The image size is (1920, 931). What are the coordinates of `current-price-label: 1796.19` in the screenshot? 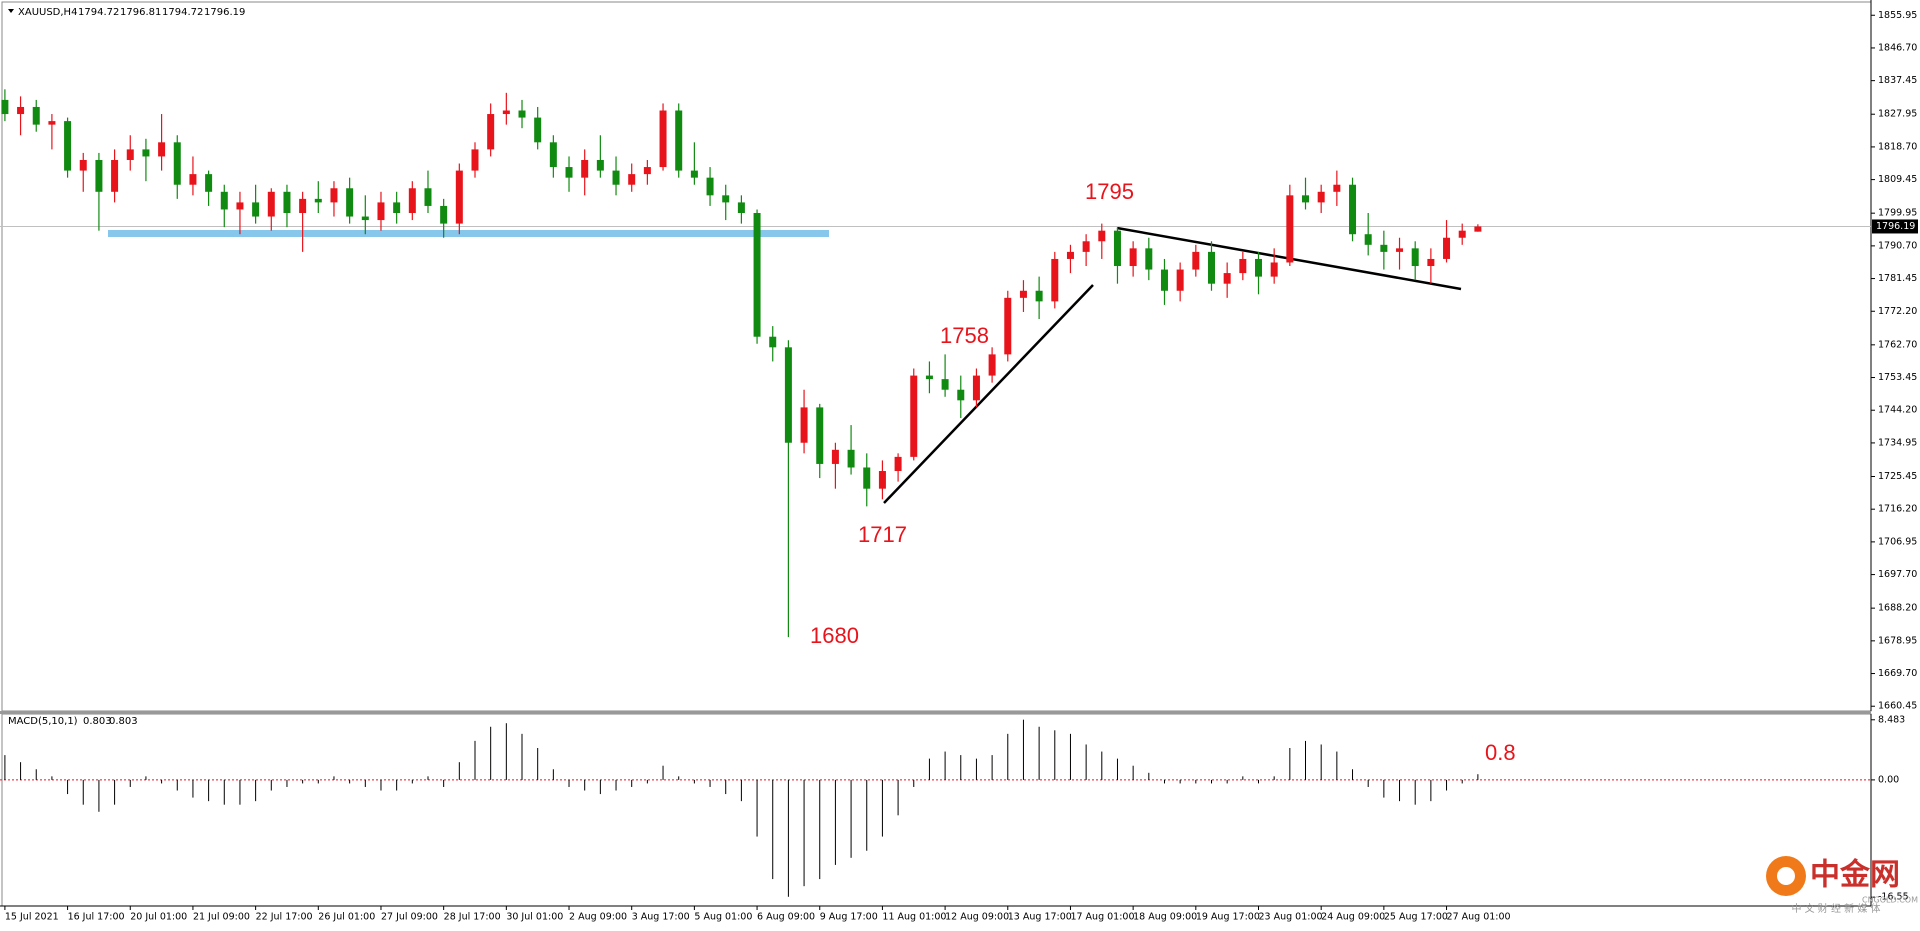 It's located at (1895, 226).